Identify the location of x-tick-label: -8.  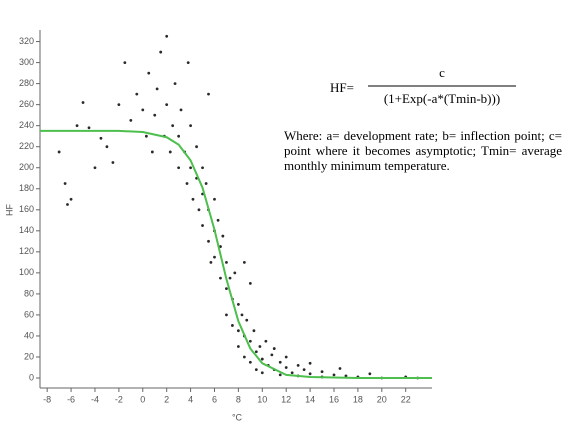
(47, 399).